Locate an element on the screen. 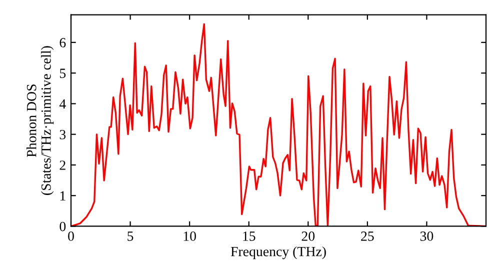 The height and width of the screenshot is (280, 500). x-axis-title: Frequency (THz) is located at coordinates (278, 253).